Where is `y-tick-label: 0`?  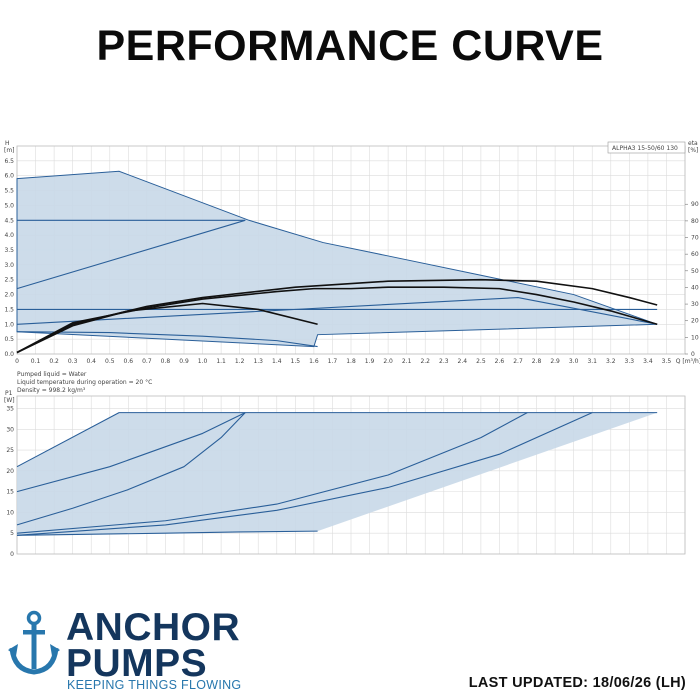
y-tick-label: 0 is located at coordinates (12, 554).